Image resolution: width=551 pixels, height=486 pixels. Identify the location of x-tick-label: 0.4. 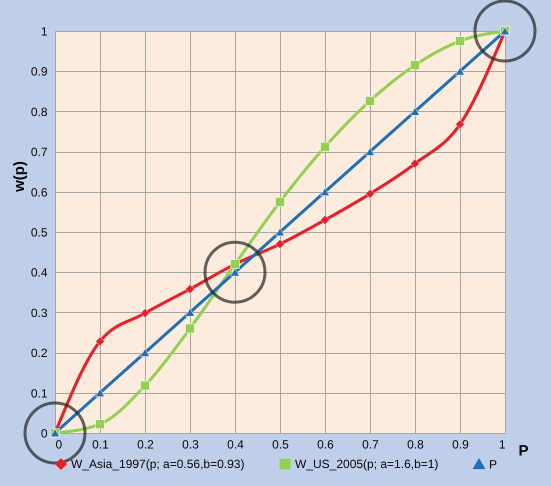
(235, 445).